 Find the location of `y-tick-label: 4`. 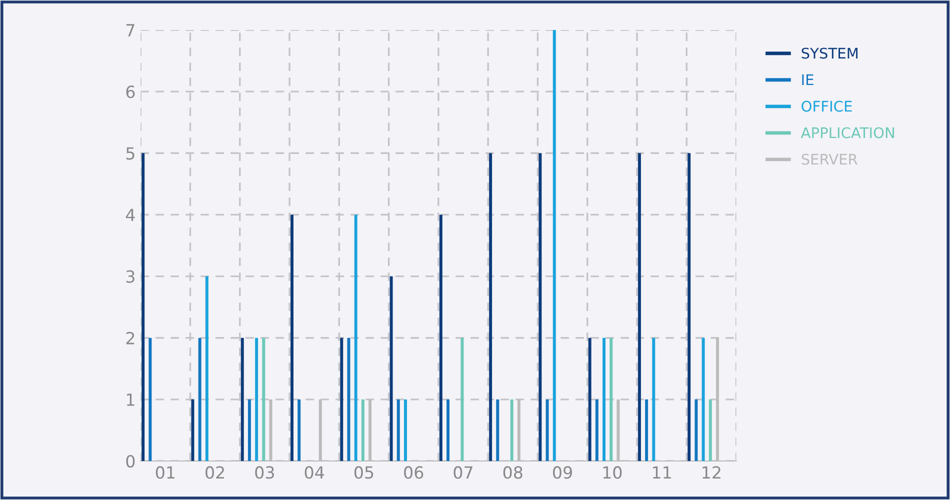

y-tick-label: 4 is located at coordinates (130, 215).